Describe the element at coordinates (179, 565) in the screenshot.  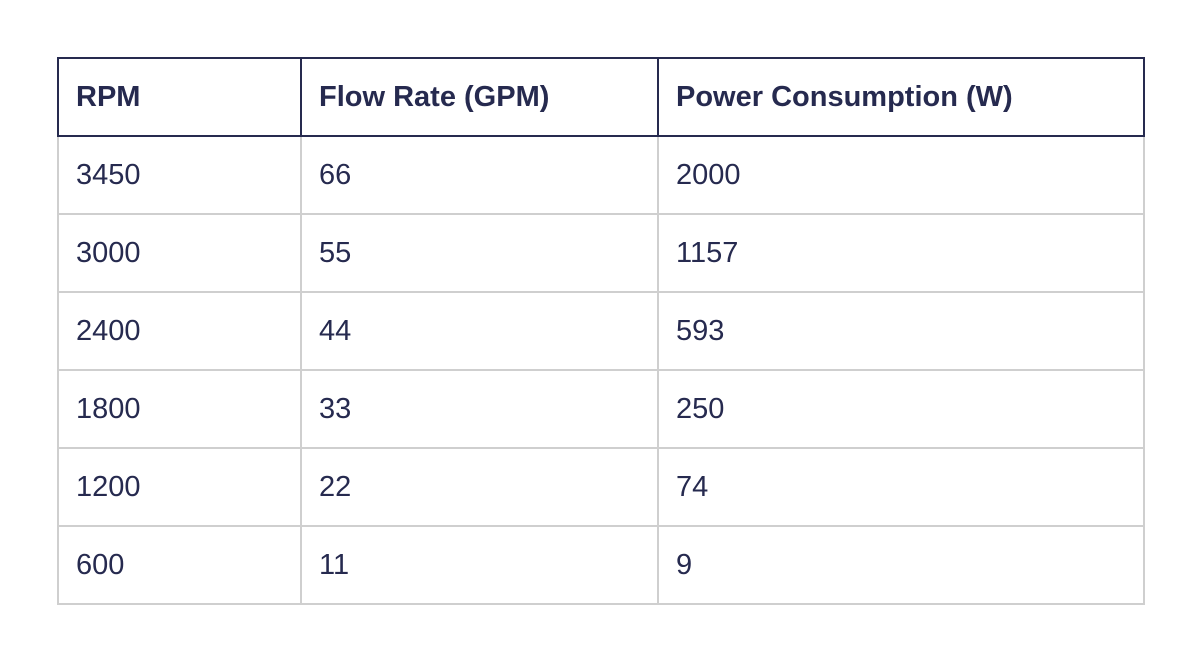
I see `cell-rpm: 600` at that location.